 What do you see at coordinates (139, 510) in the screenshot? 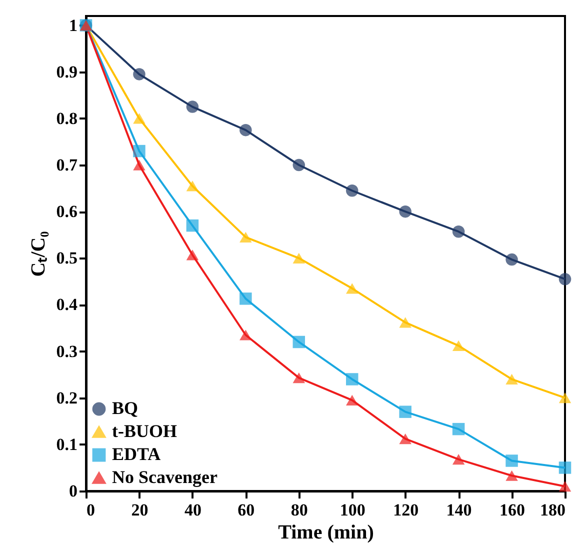
I see `x-tick-label: 20` at bounding box center [139, 510].